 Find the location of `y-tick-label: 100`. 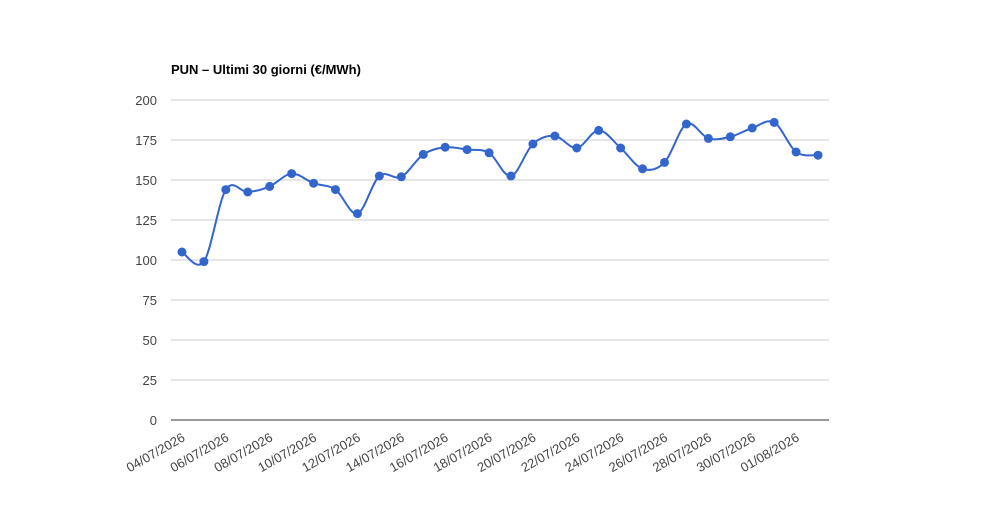

y-tick-label: 100 is located at coordinates (146, 260).